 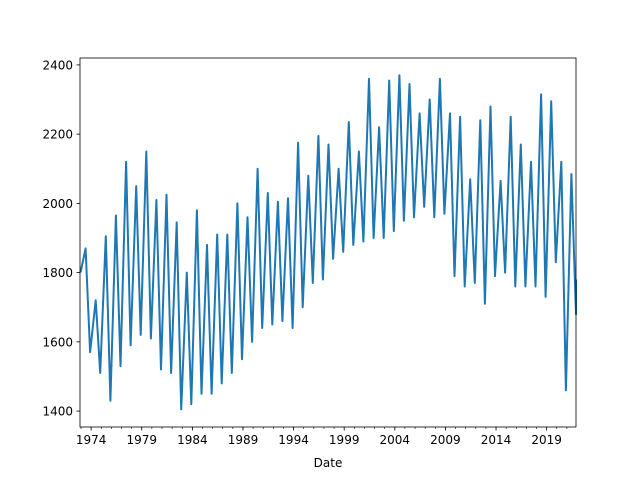 I want to click on x-tick-label: 2014, so click(x=496, y=440).